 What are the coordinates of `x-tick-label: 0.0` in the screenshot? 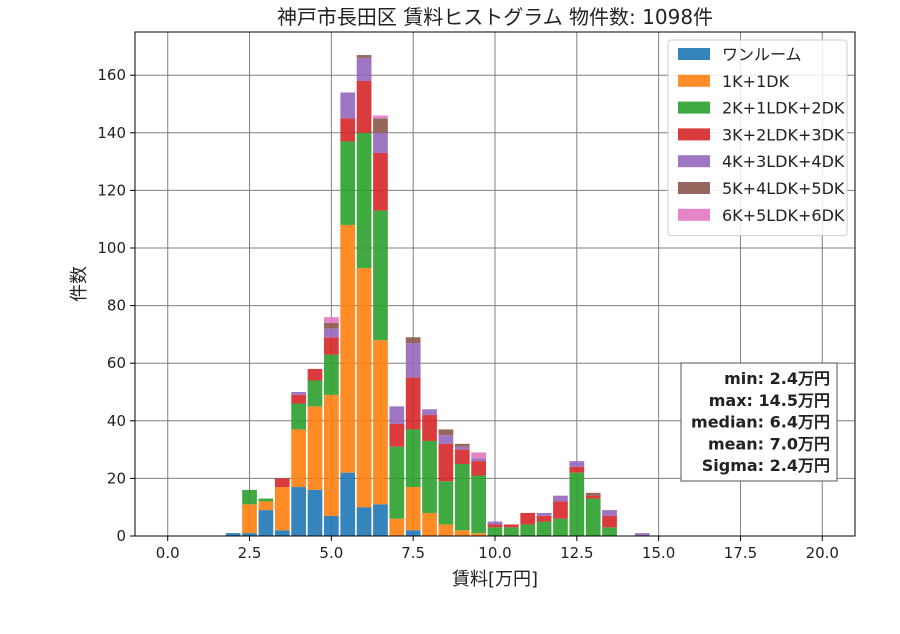 It's located at (168, 553).